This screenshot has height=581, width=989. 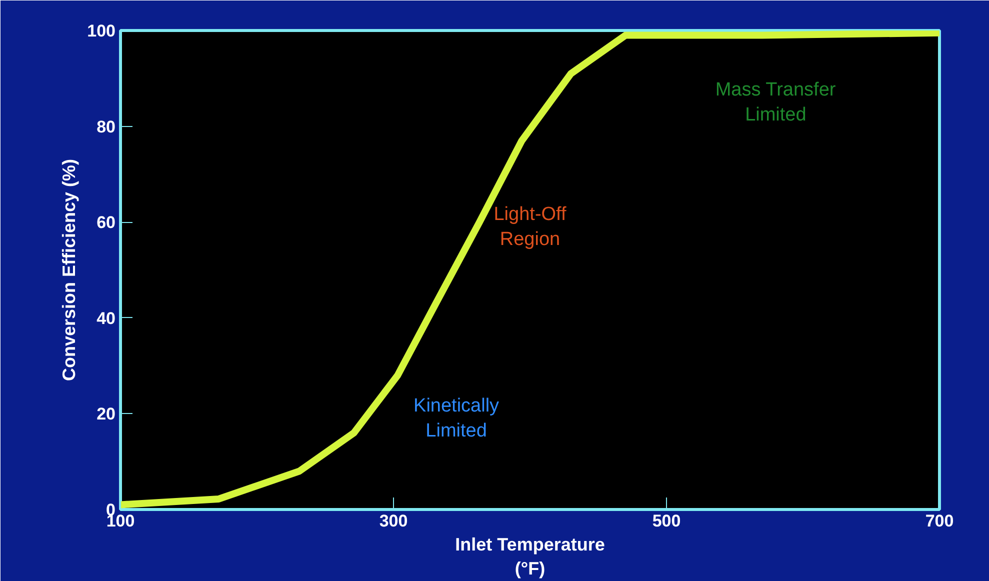 I want to click on y-axis-title: Conversion Efficiency (%), so click(x=69, y=270).